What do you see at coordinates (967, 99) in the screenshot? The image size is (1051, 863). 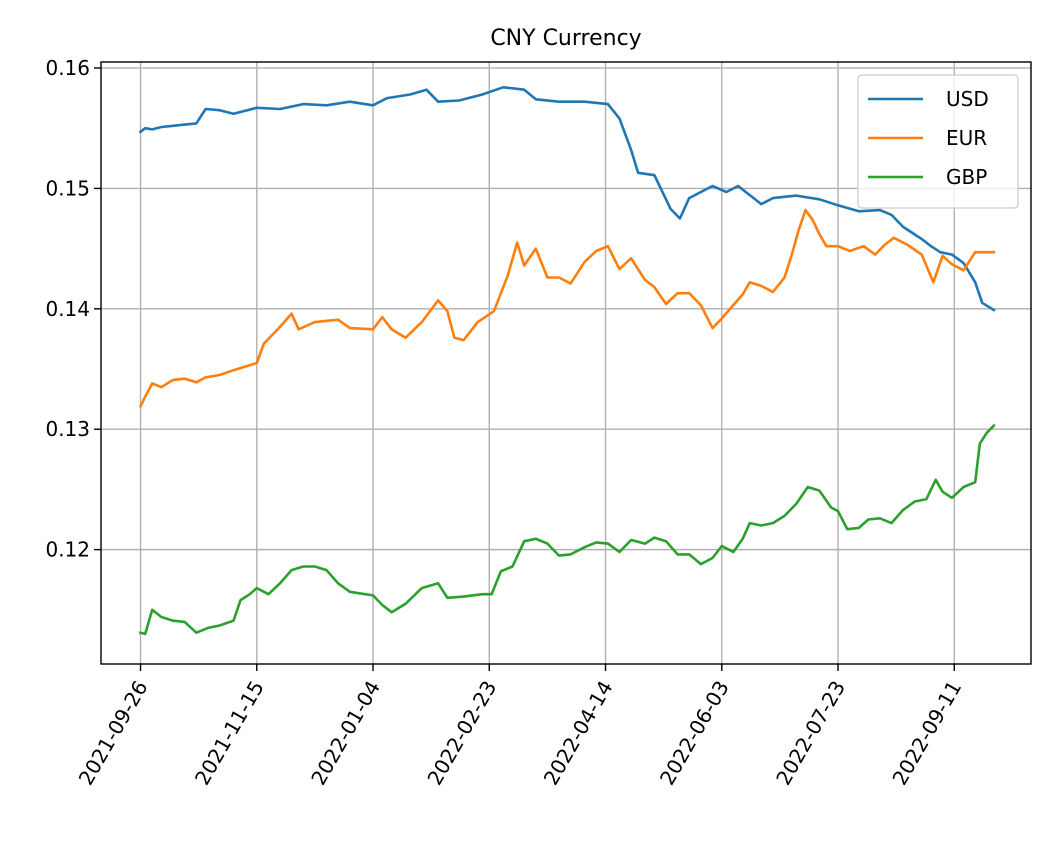 I see `legend-label-usd: USD` at bounding box center [967, 99].